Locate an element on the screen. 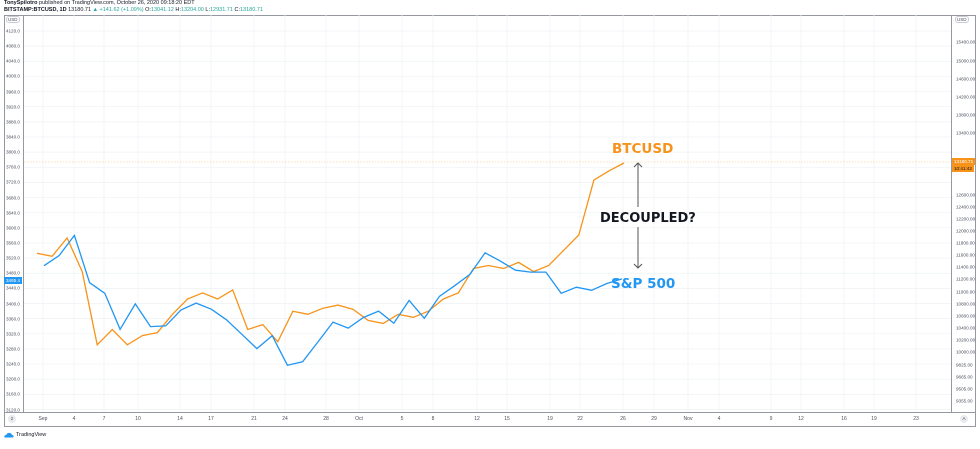  left-axis-tick: 3560.0 is located at coordinates (12, 243).